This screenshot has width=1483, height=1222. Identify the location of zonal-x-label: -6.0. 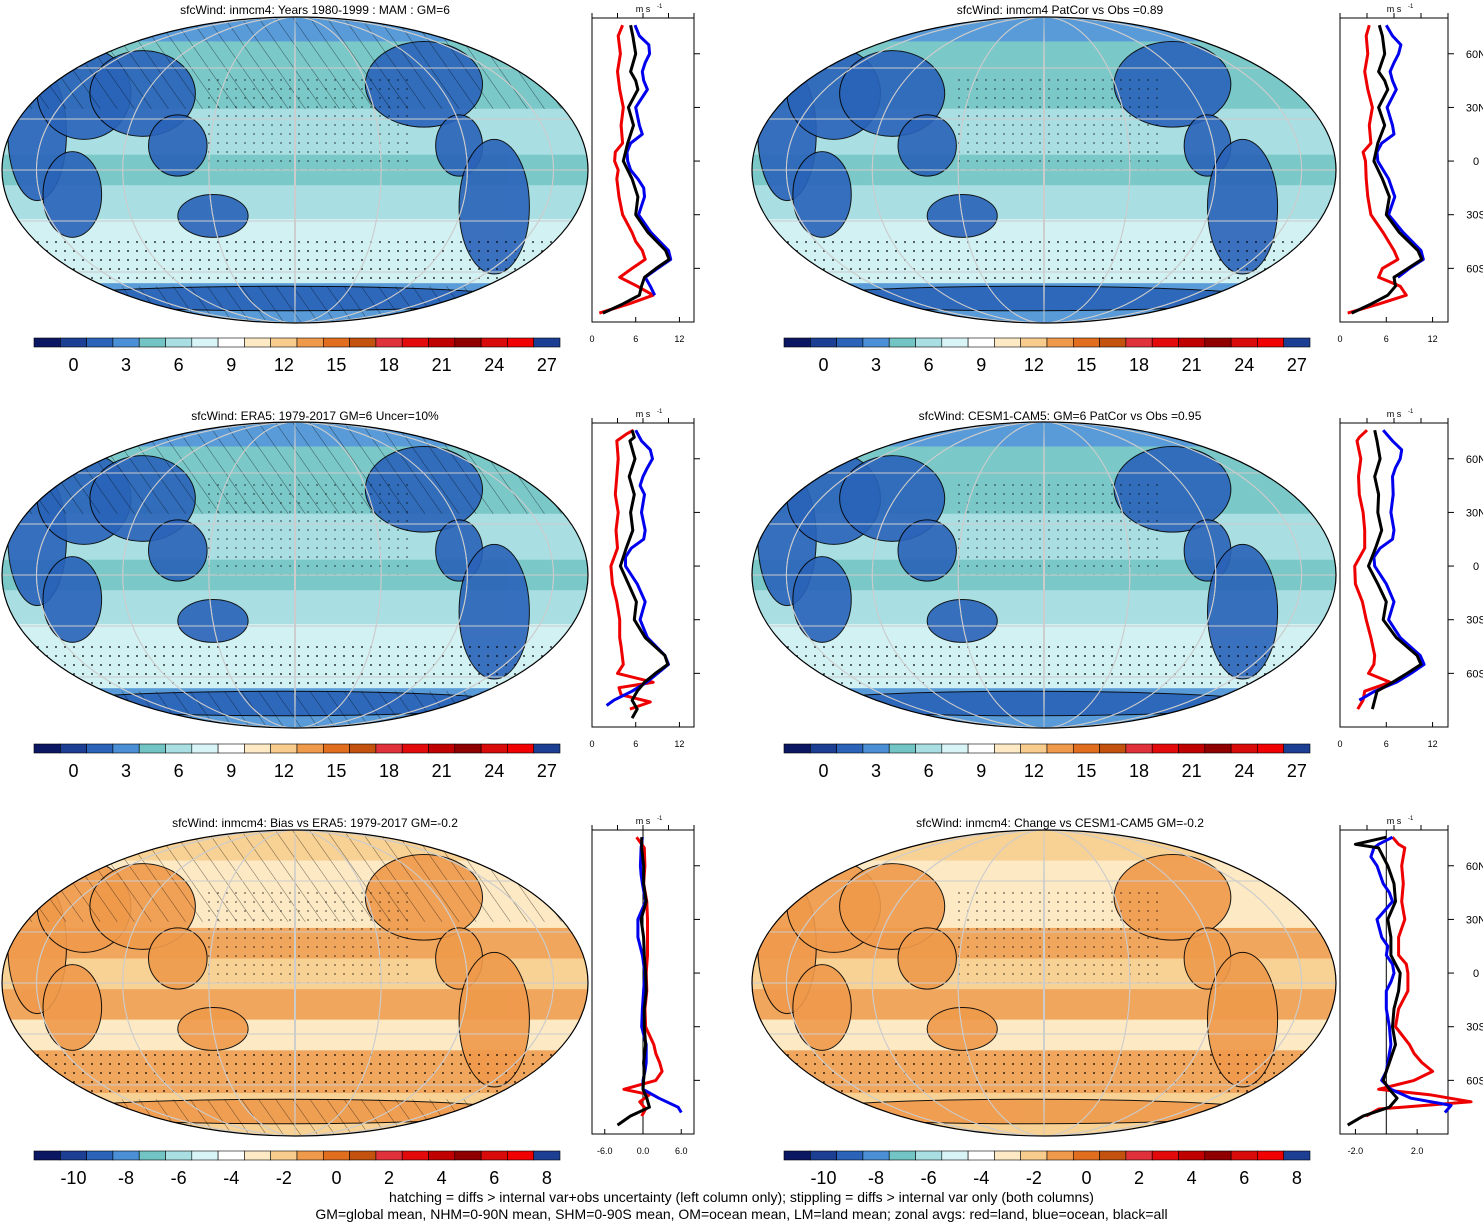
(605, 1151).